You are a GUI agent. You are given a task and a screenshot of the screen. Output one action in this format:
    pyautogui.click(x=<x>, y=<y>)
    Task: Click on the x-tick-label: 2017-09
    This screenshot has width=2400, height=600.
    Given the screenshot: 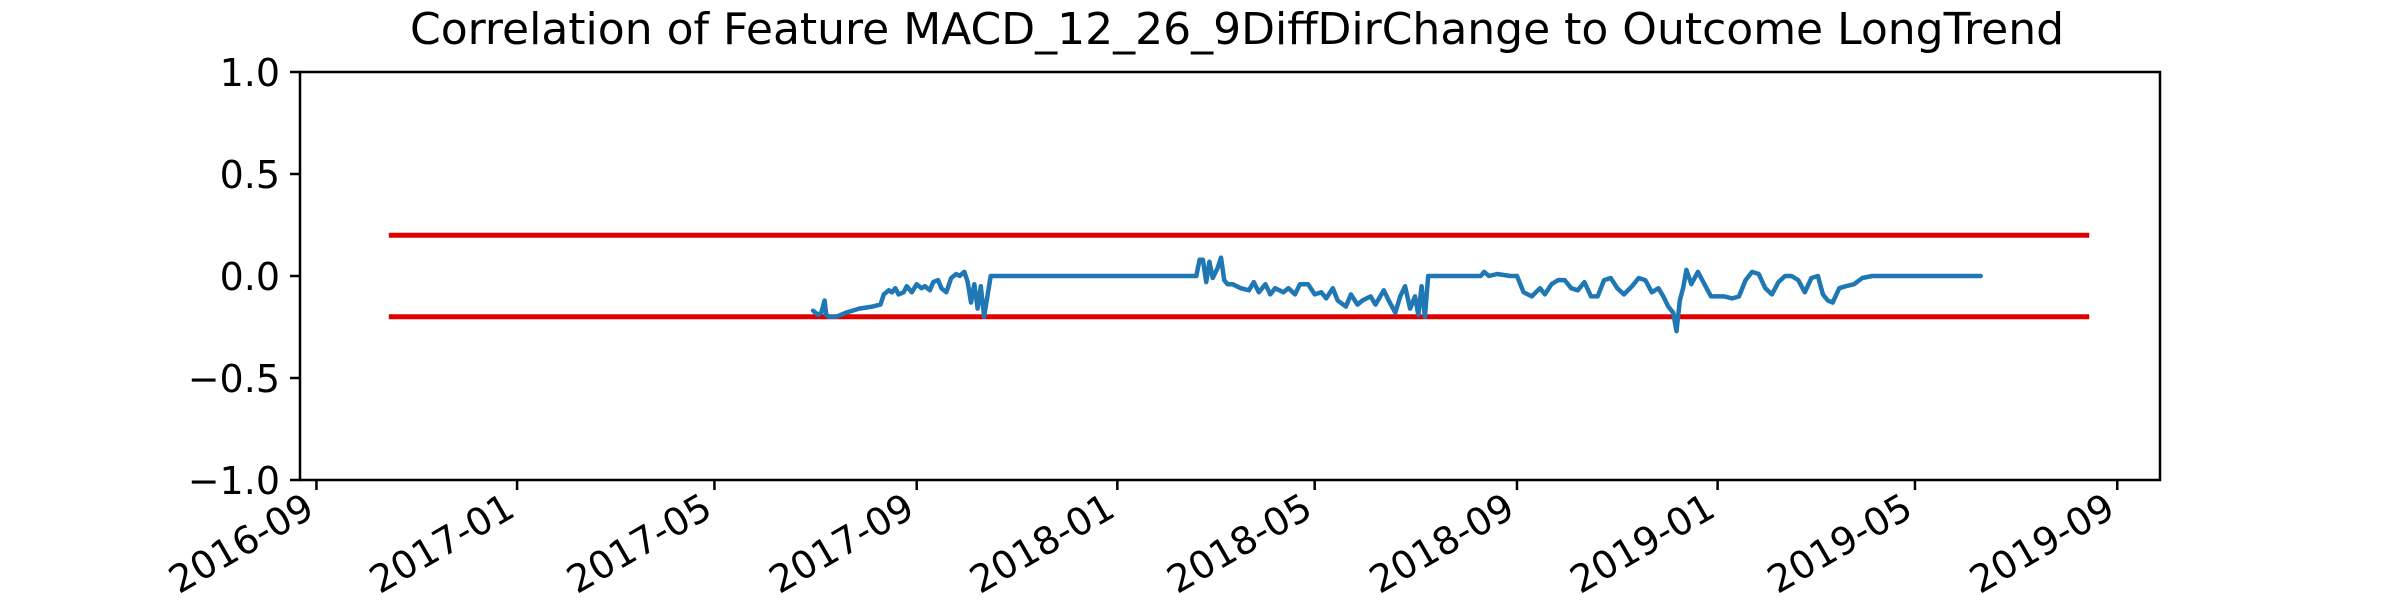 What is the action you would take?
    pyautogui.click(x=842, y=542)
    